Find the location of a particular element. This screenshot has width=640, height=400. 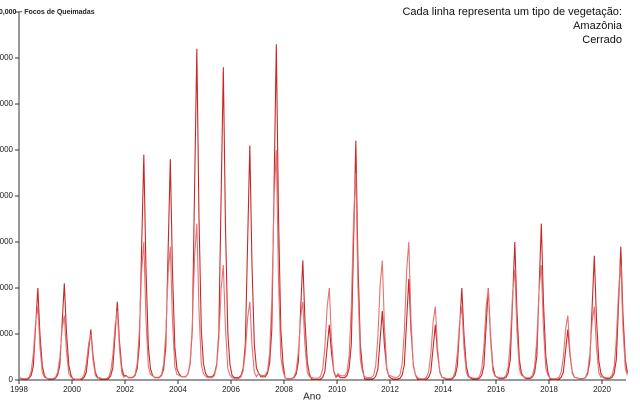

x-tick-label: 2018 is located at coordinates (549, 389).